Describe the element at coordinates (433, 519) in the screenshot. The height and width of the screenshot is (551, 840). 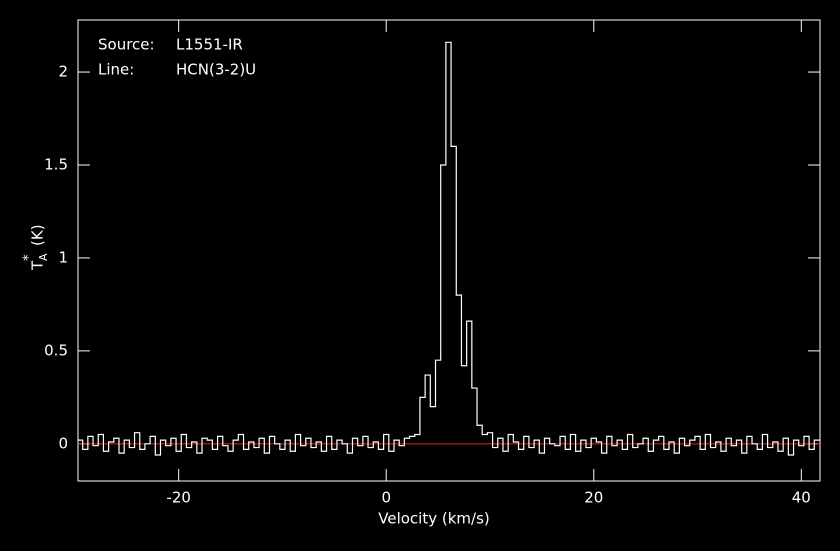
I see `x-axis-label: Velocity (km/s)` at that location.